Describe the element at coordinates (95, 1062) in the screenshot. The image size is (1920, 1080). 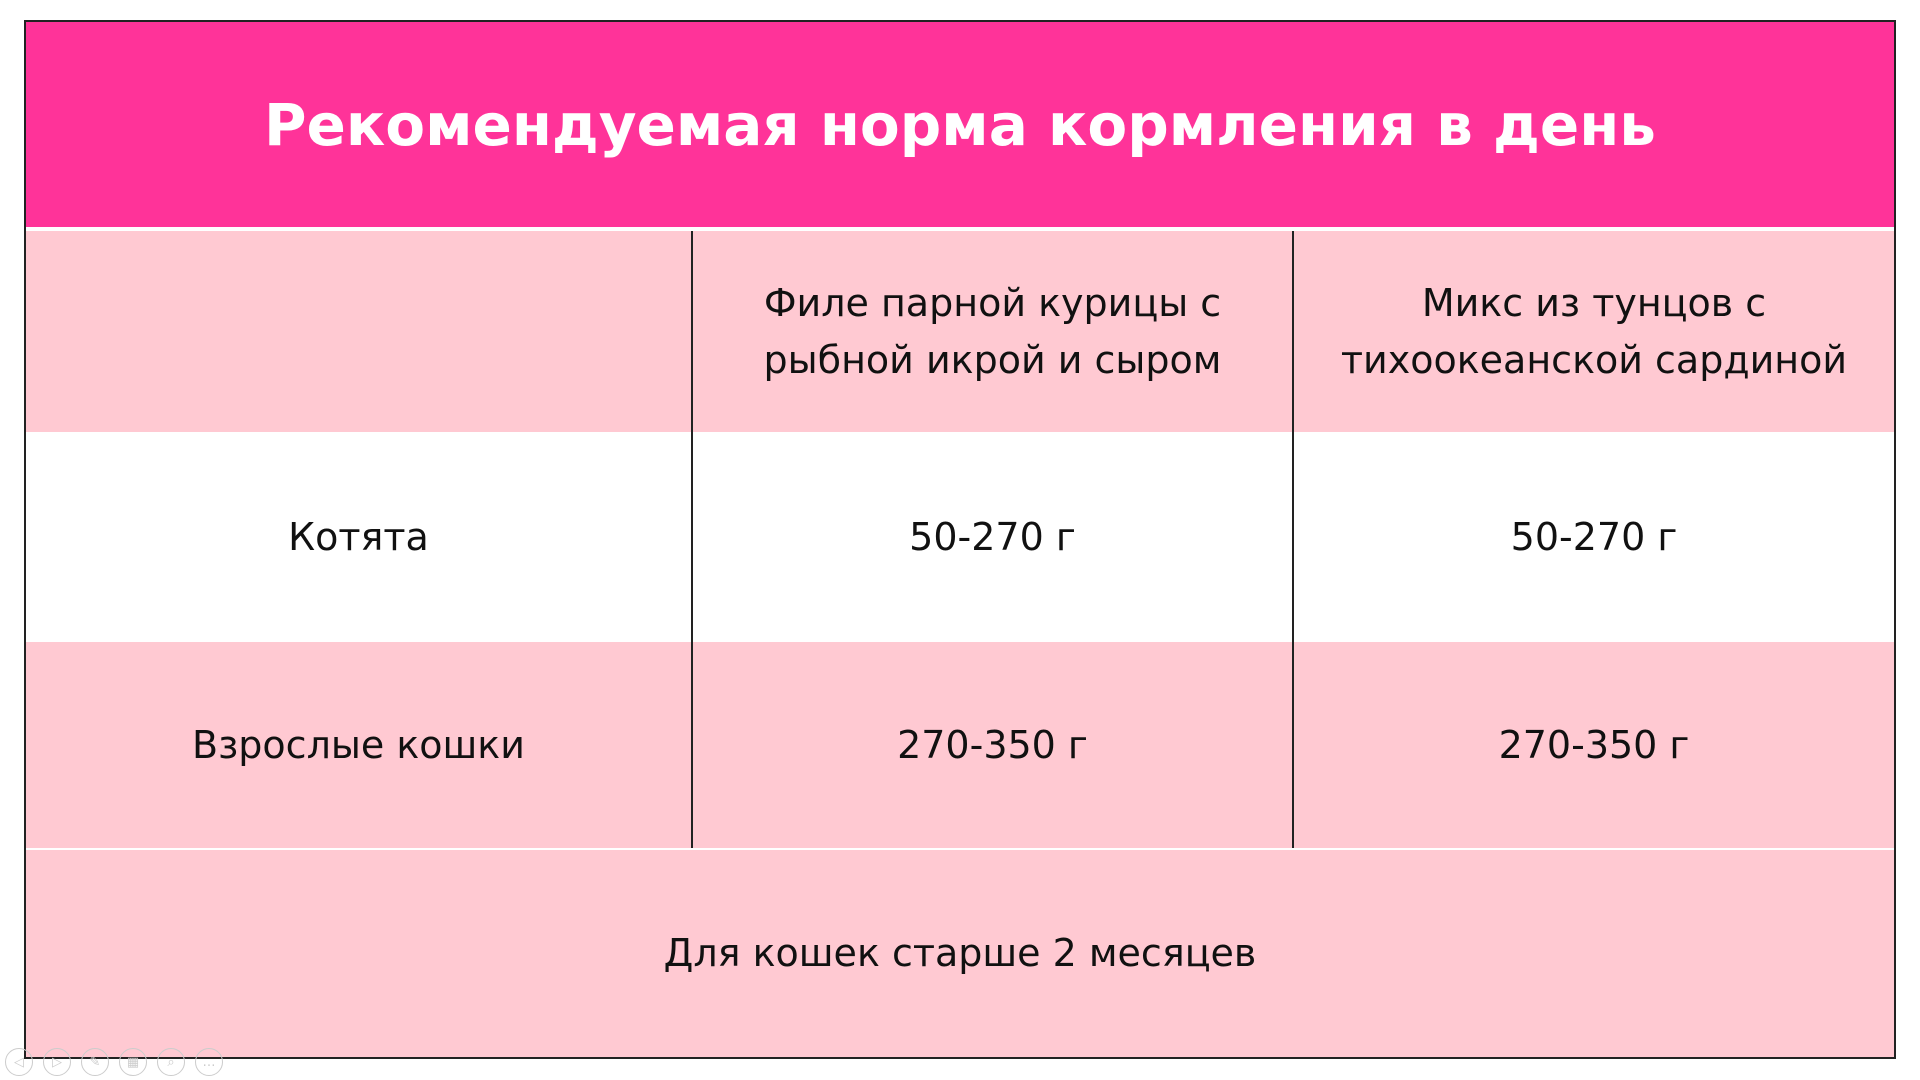
I see `pen-icon: ✎` at that location.